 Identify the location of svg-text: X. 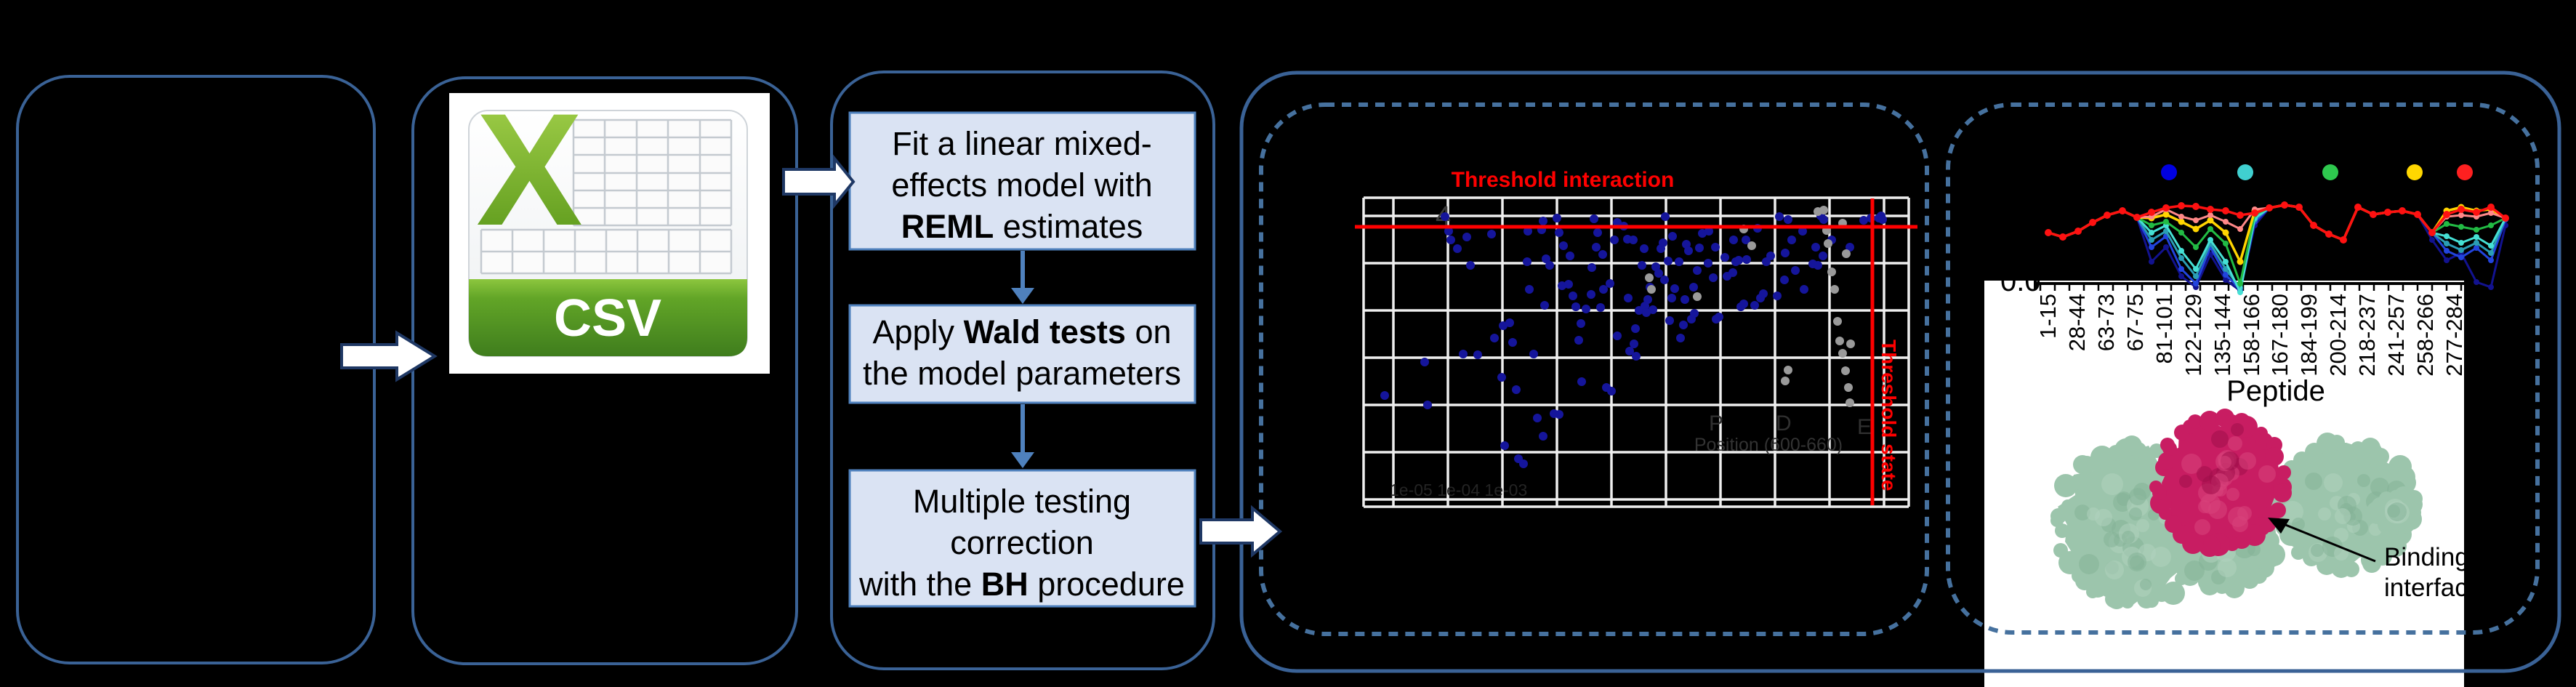
(529, 169).